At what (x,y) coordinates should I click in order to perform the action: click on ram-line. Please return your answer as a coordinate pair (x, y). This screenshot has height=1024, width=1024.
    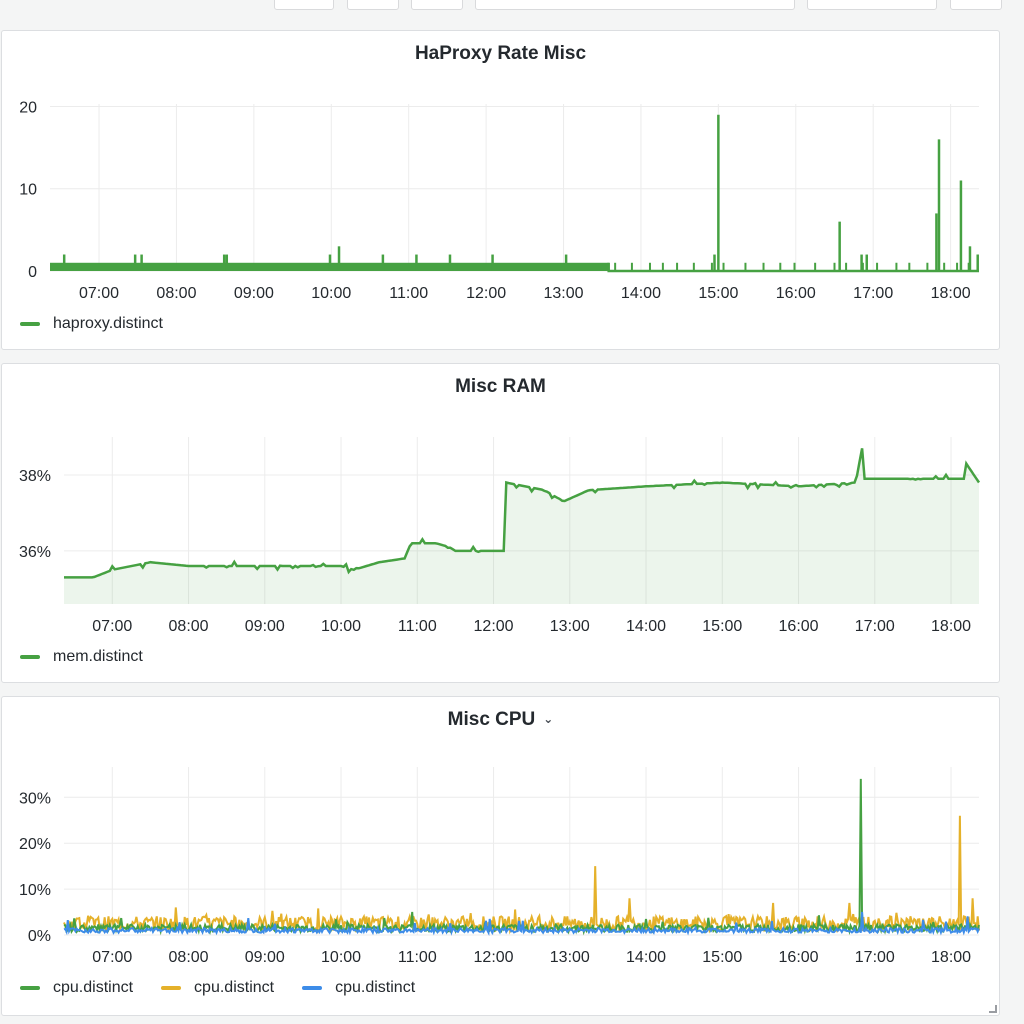
    Looking at the image, I should click on (522, 513).